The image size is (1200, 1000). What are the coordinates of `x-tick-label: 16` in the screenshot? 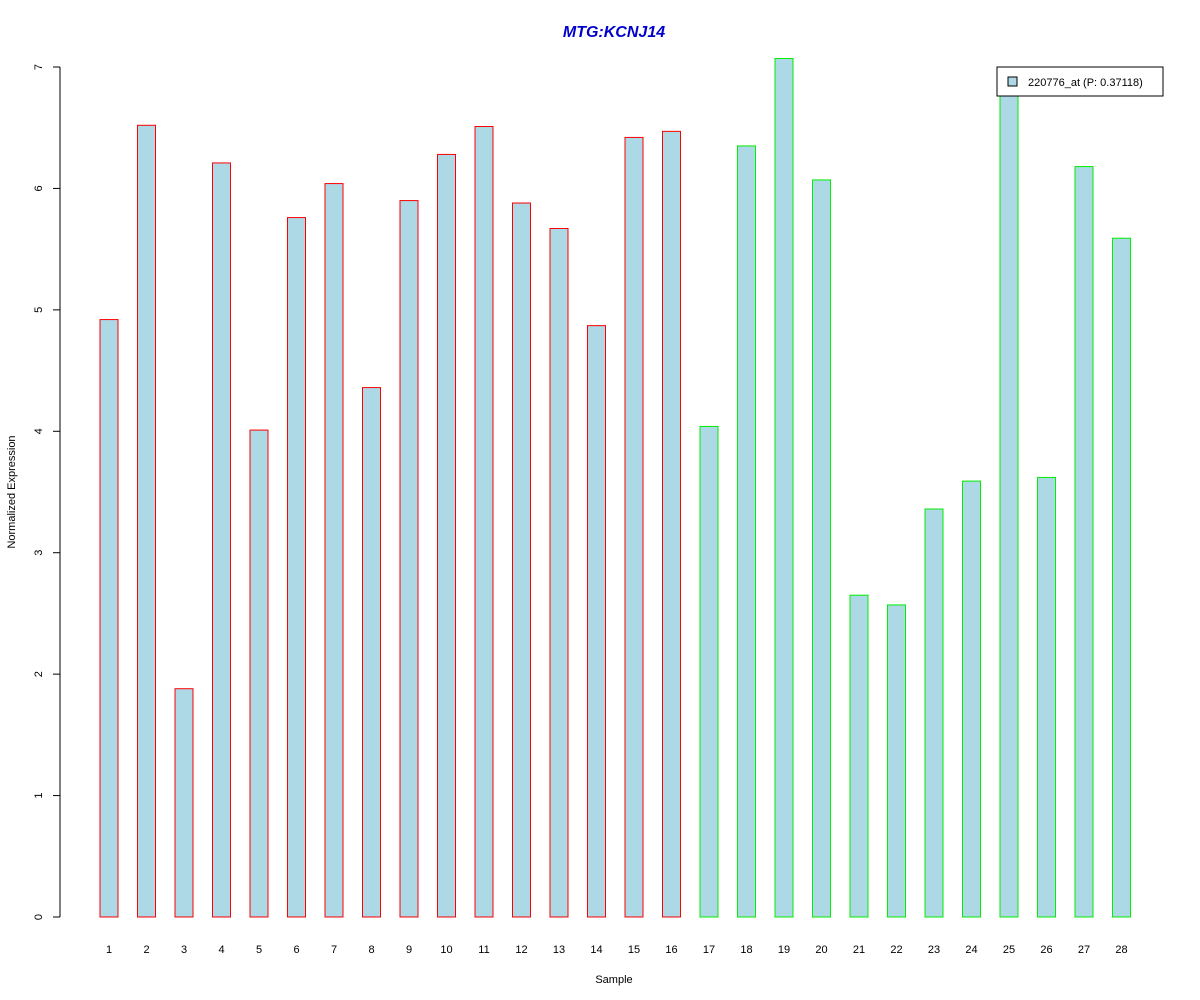 It's located at (671, 950).